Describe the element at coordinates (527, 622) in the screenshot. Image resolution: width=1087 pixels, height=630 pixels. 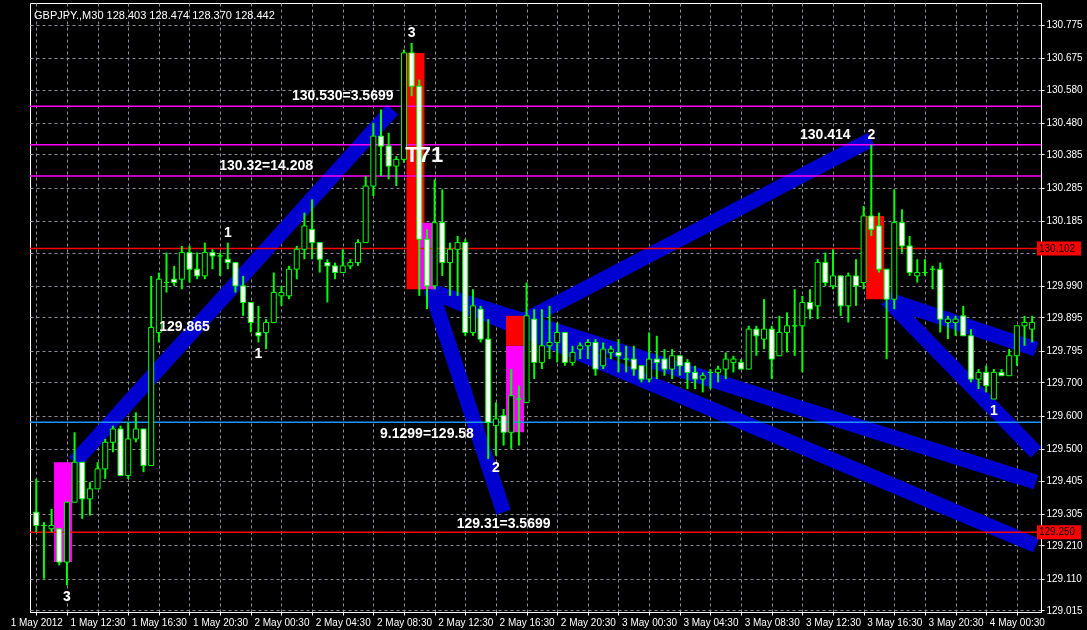
I see `x-tick-label: 2 May 16:30` at that location.